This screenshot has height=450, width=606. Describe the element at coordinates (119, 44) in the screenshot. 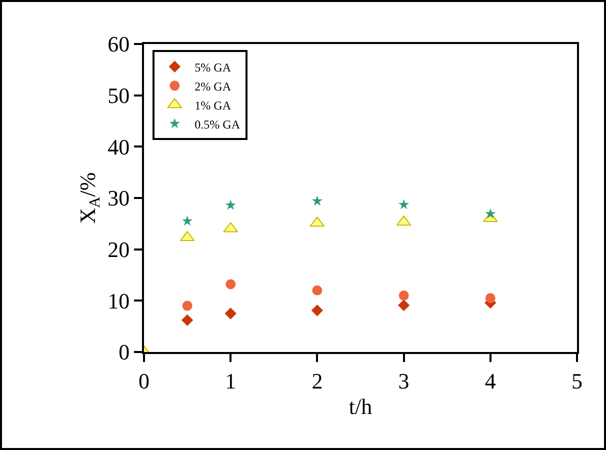

I see `y-tick-label: 60` at that location.